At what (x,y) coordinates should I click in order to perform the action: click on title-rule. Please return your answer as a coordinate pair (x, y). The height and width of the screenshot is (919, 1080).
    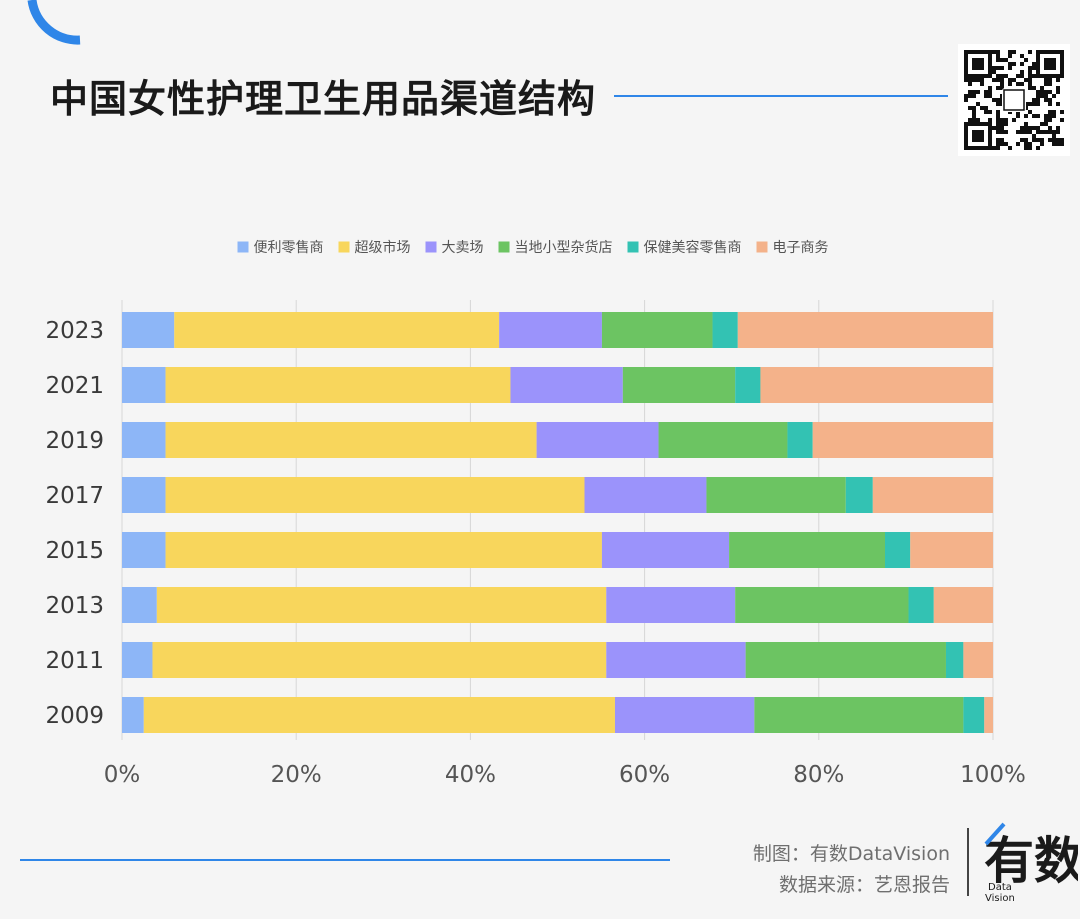
    Looking at the image, I should click on (781, 96).